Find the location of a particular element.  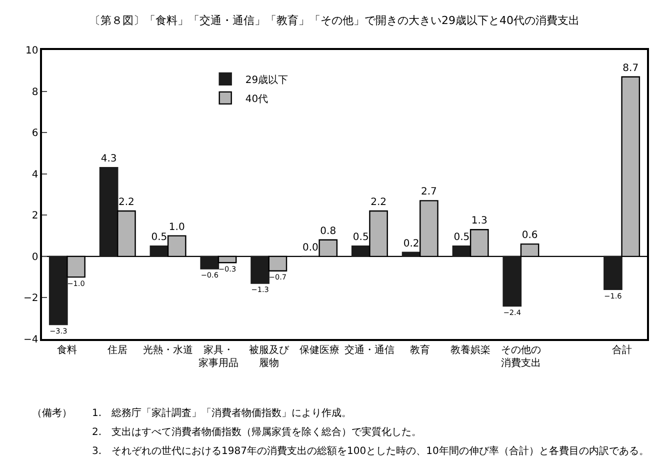

legend-label: 40代 is located at coordinates (256, 99).